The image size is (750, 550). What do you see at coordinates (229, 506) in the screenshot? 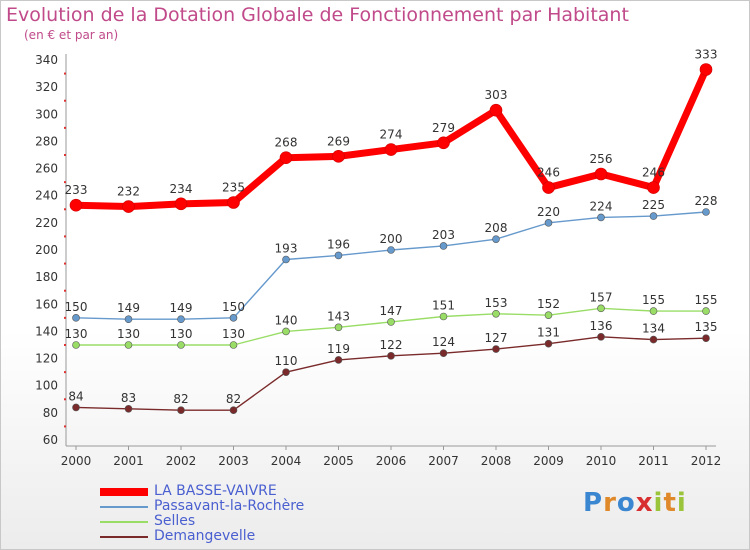
I see `legend-label: Passavant-la-Rochère` at bounding box center [229, 506].